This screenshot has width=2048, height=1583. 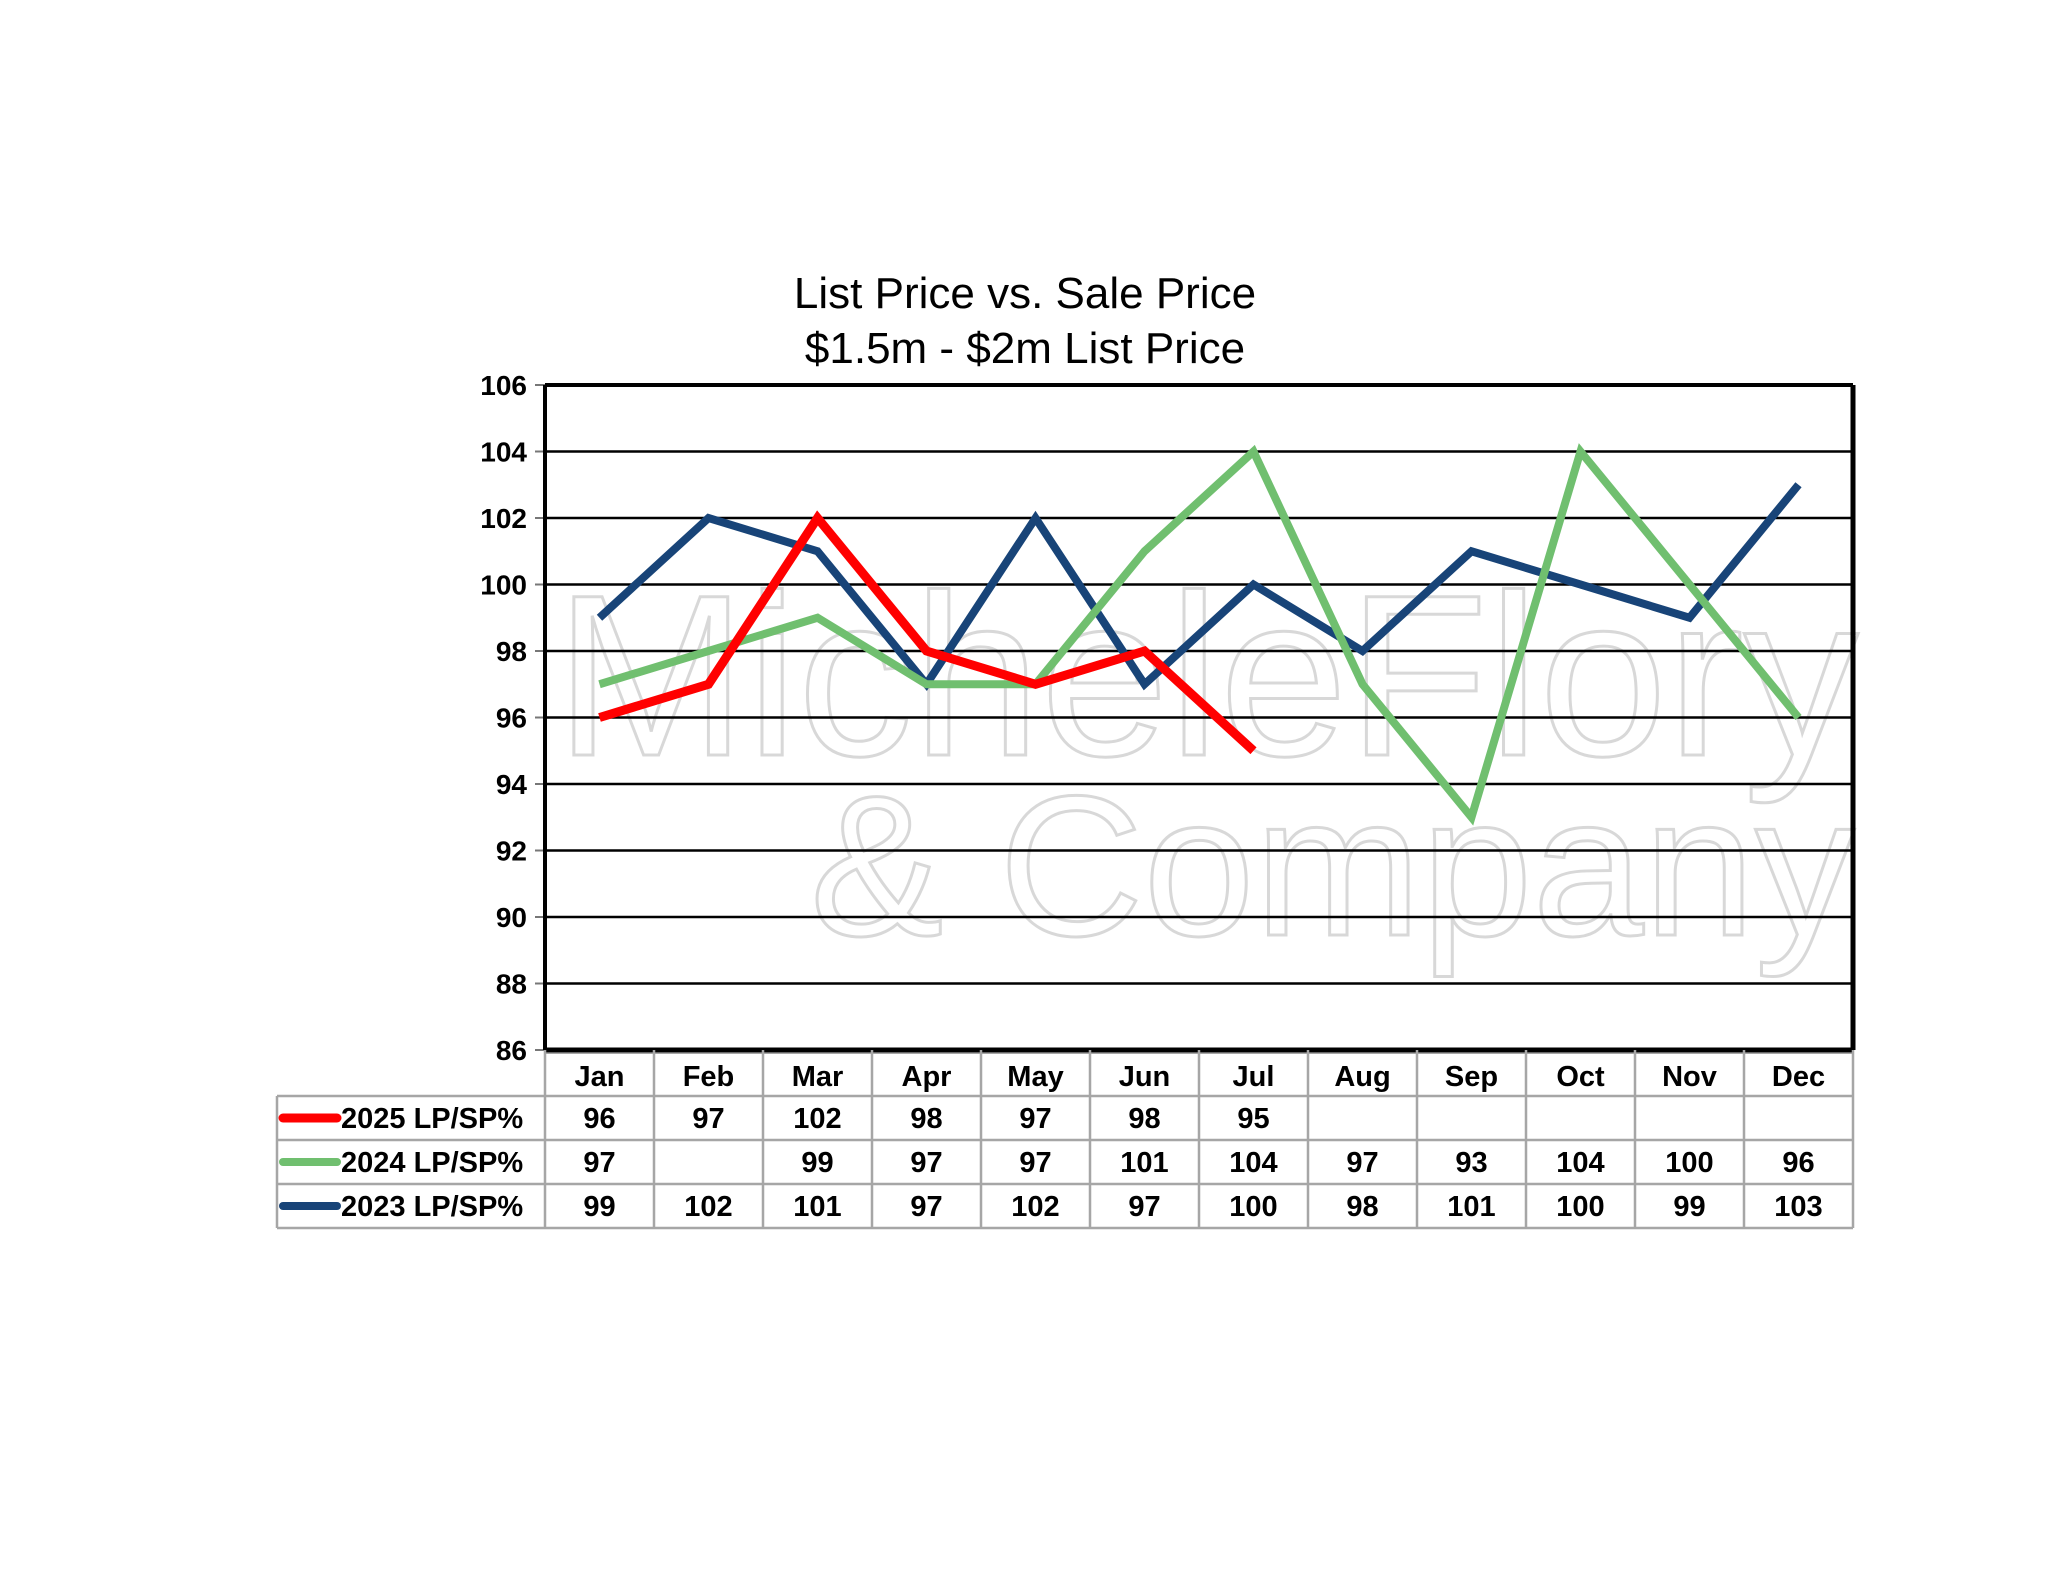 I want to click on chart-subtitle: $1.5m - $2m List Price, so click(x=1025, y=348).